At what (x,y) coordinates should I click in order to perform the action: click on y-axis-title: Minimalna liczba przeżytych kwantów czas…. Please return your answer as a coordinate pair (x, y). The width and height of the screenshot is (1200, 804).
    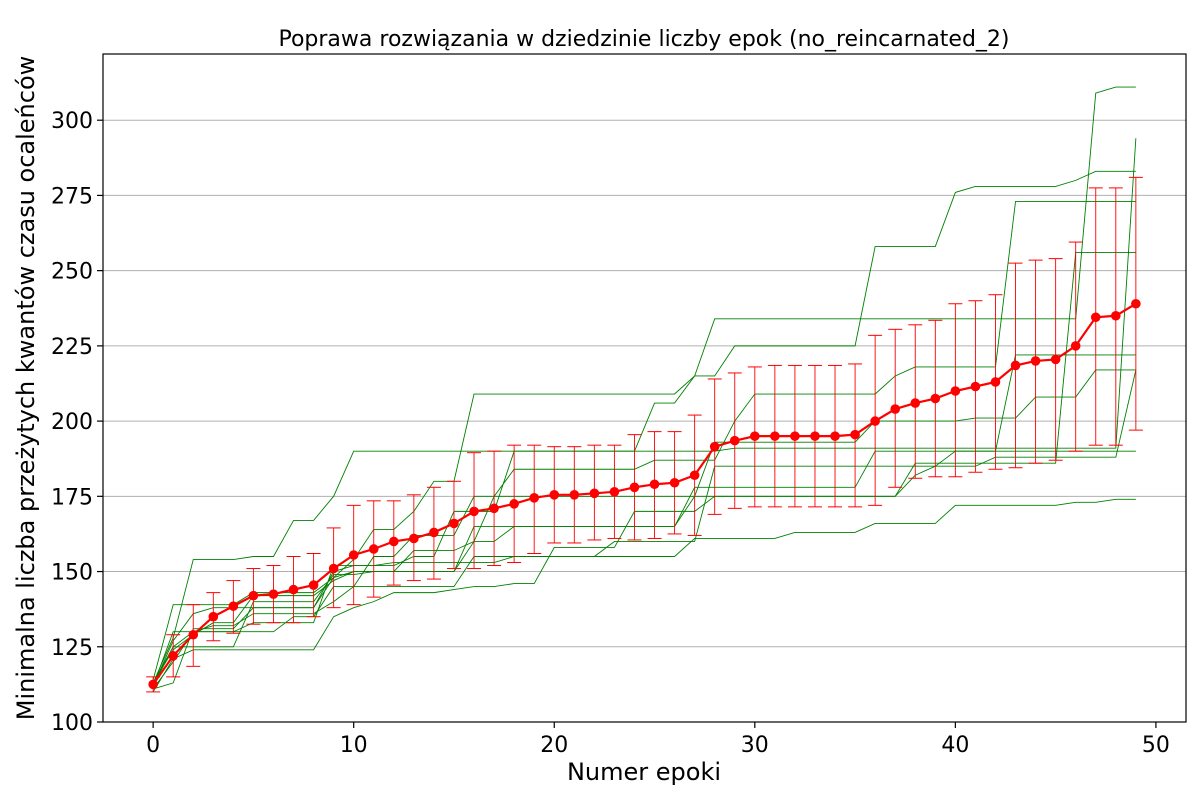
    Looking at the image, I should click on (26, 388).